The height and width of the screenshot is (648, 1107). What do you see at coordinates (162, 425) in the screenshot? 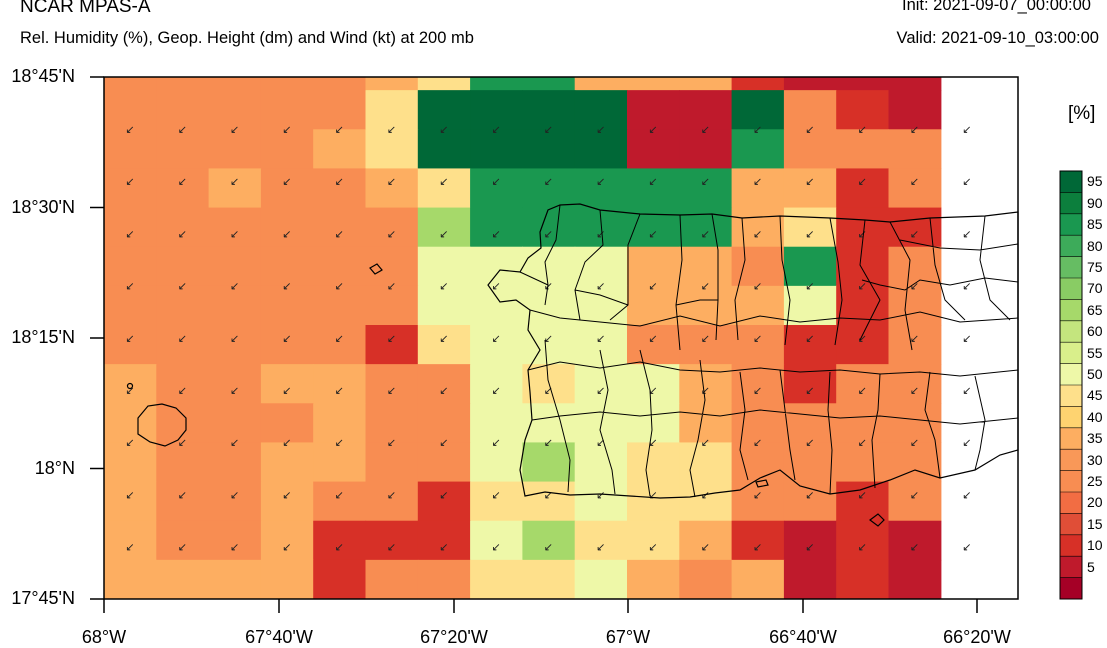
I see `mona-island` at bounding box center [162, 425].